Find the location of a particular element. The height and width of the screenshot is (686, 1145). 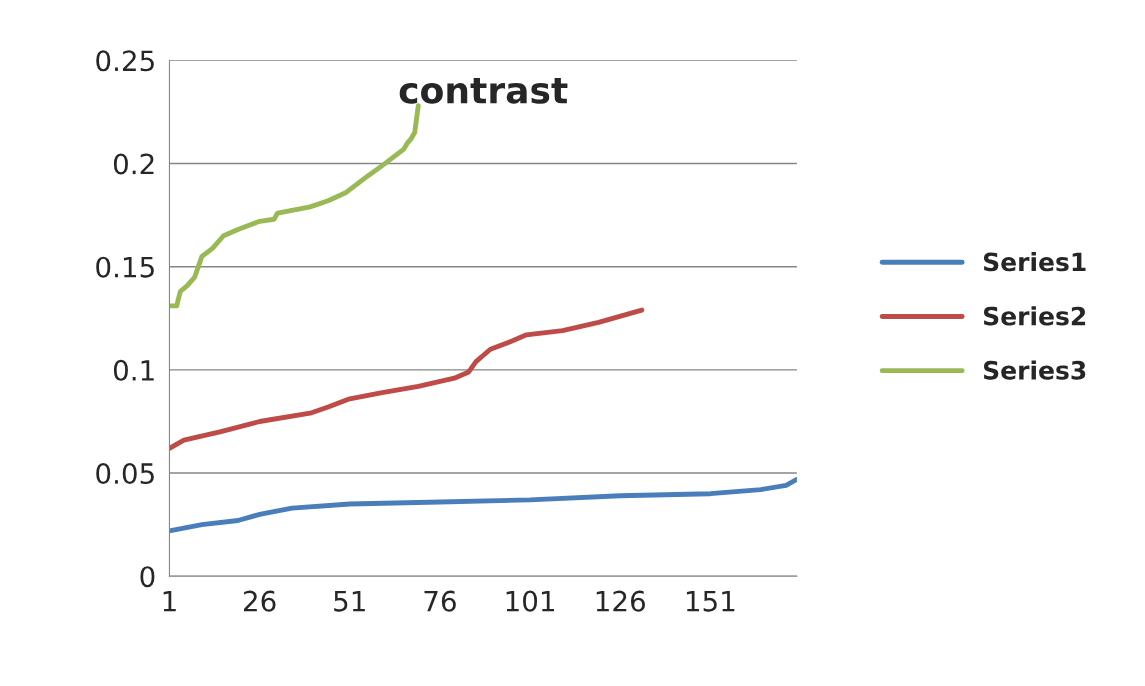

legend-label: Series3 is located at coordinates (1034, 370).